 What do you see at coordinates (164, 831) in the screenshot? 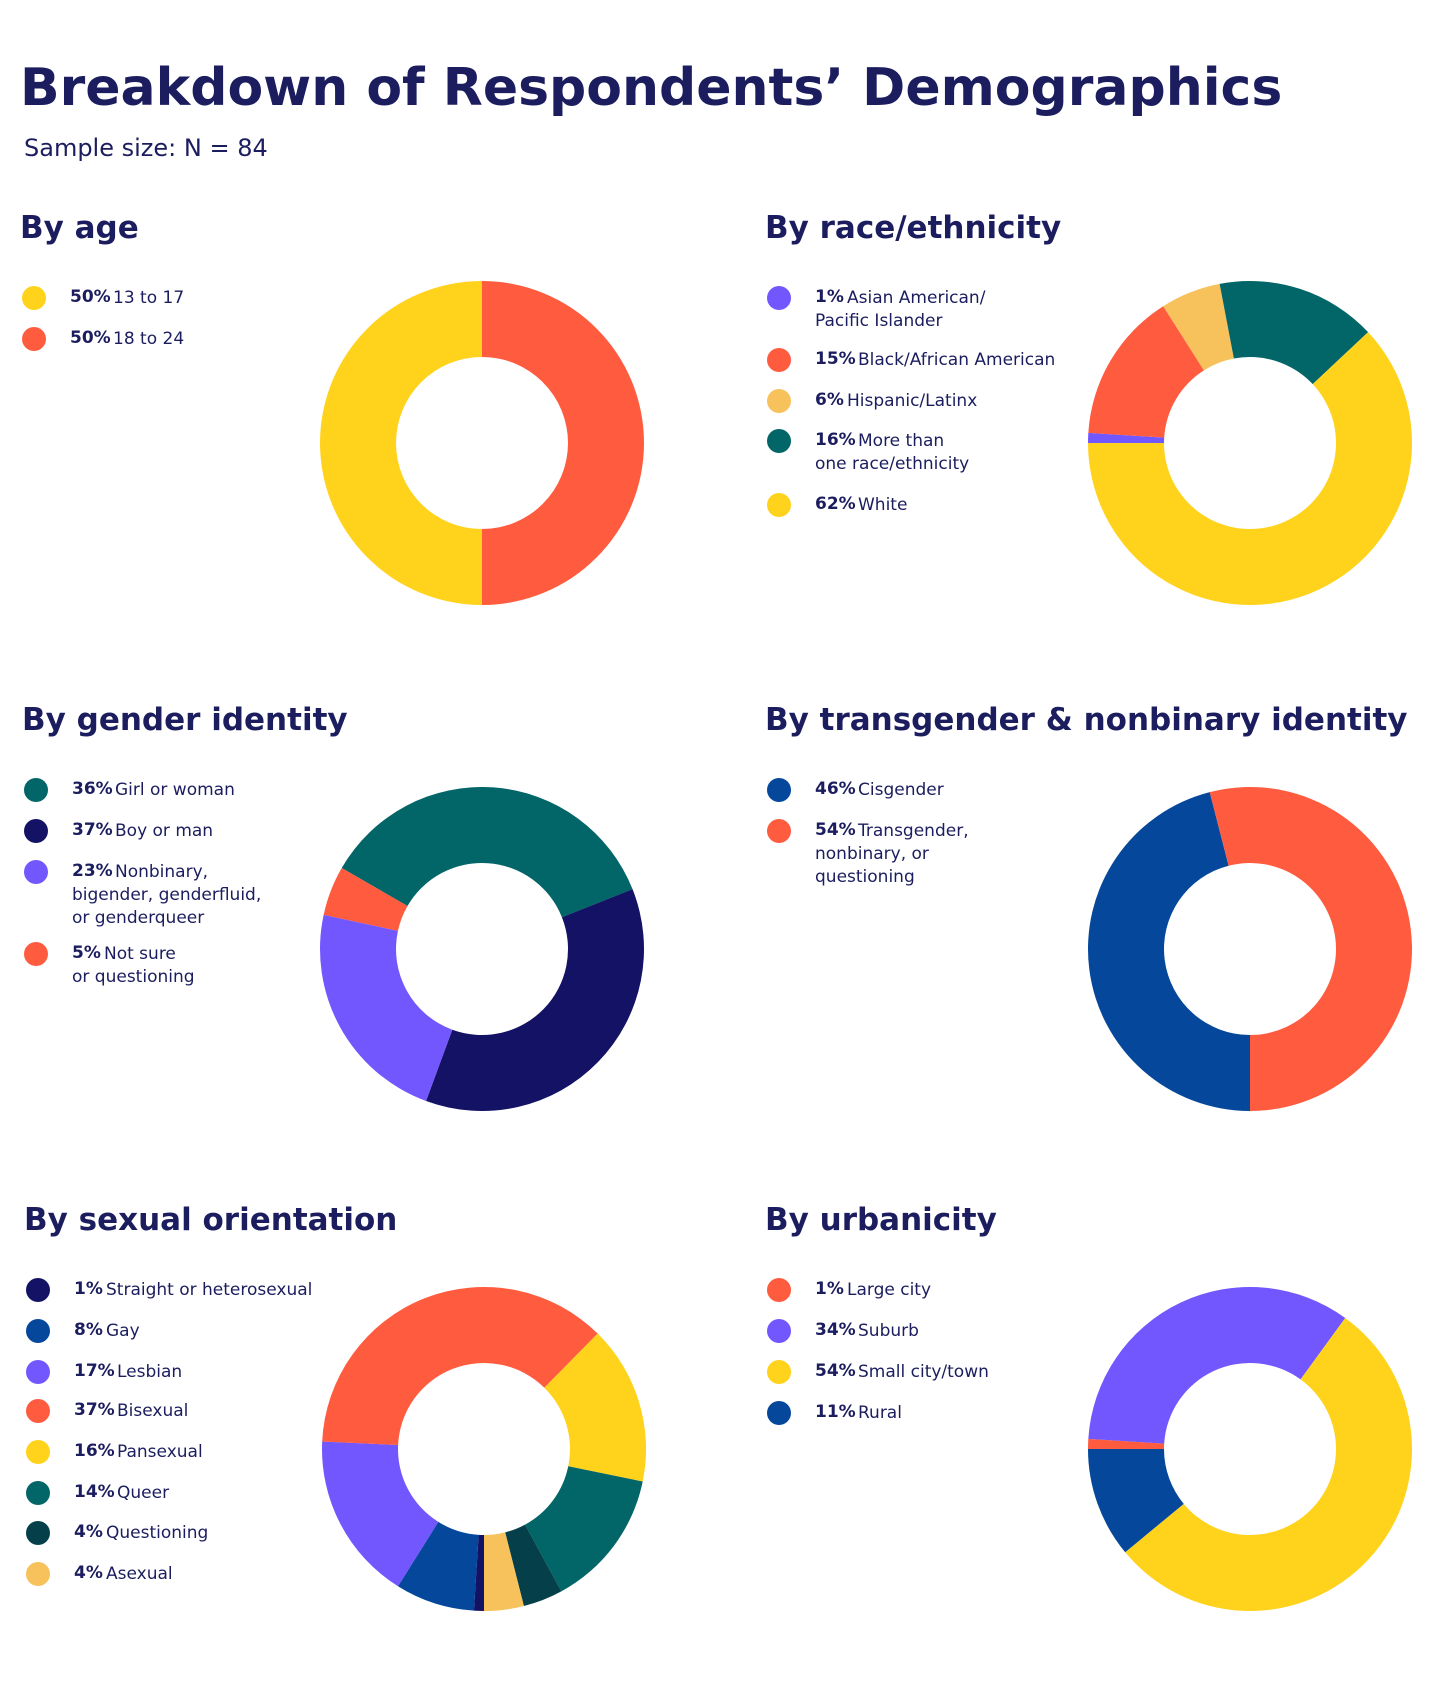
I see `legend-label: Boy or man` at bounding box center [164, 831].